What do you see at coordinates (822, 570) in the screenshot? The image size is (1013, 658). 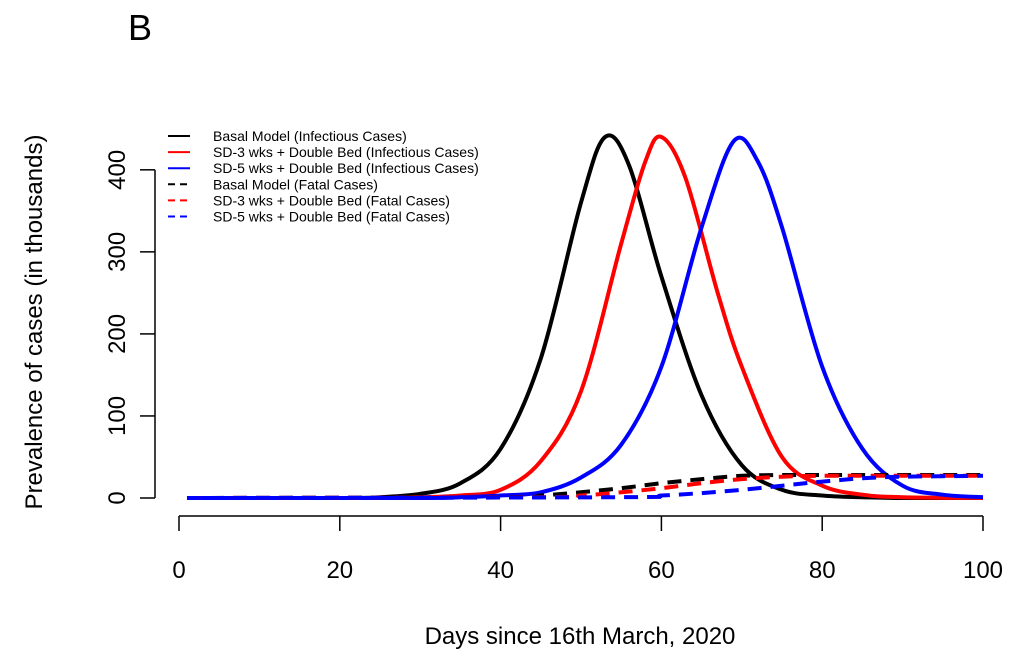 I see `x-tick-label: 80` at bounding box center [822, 570].